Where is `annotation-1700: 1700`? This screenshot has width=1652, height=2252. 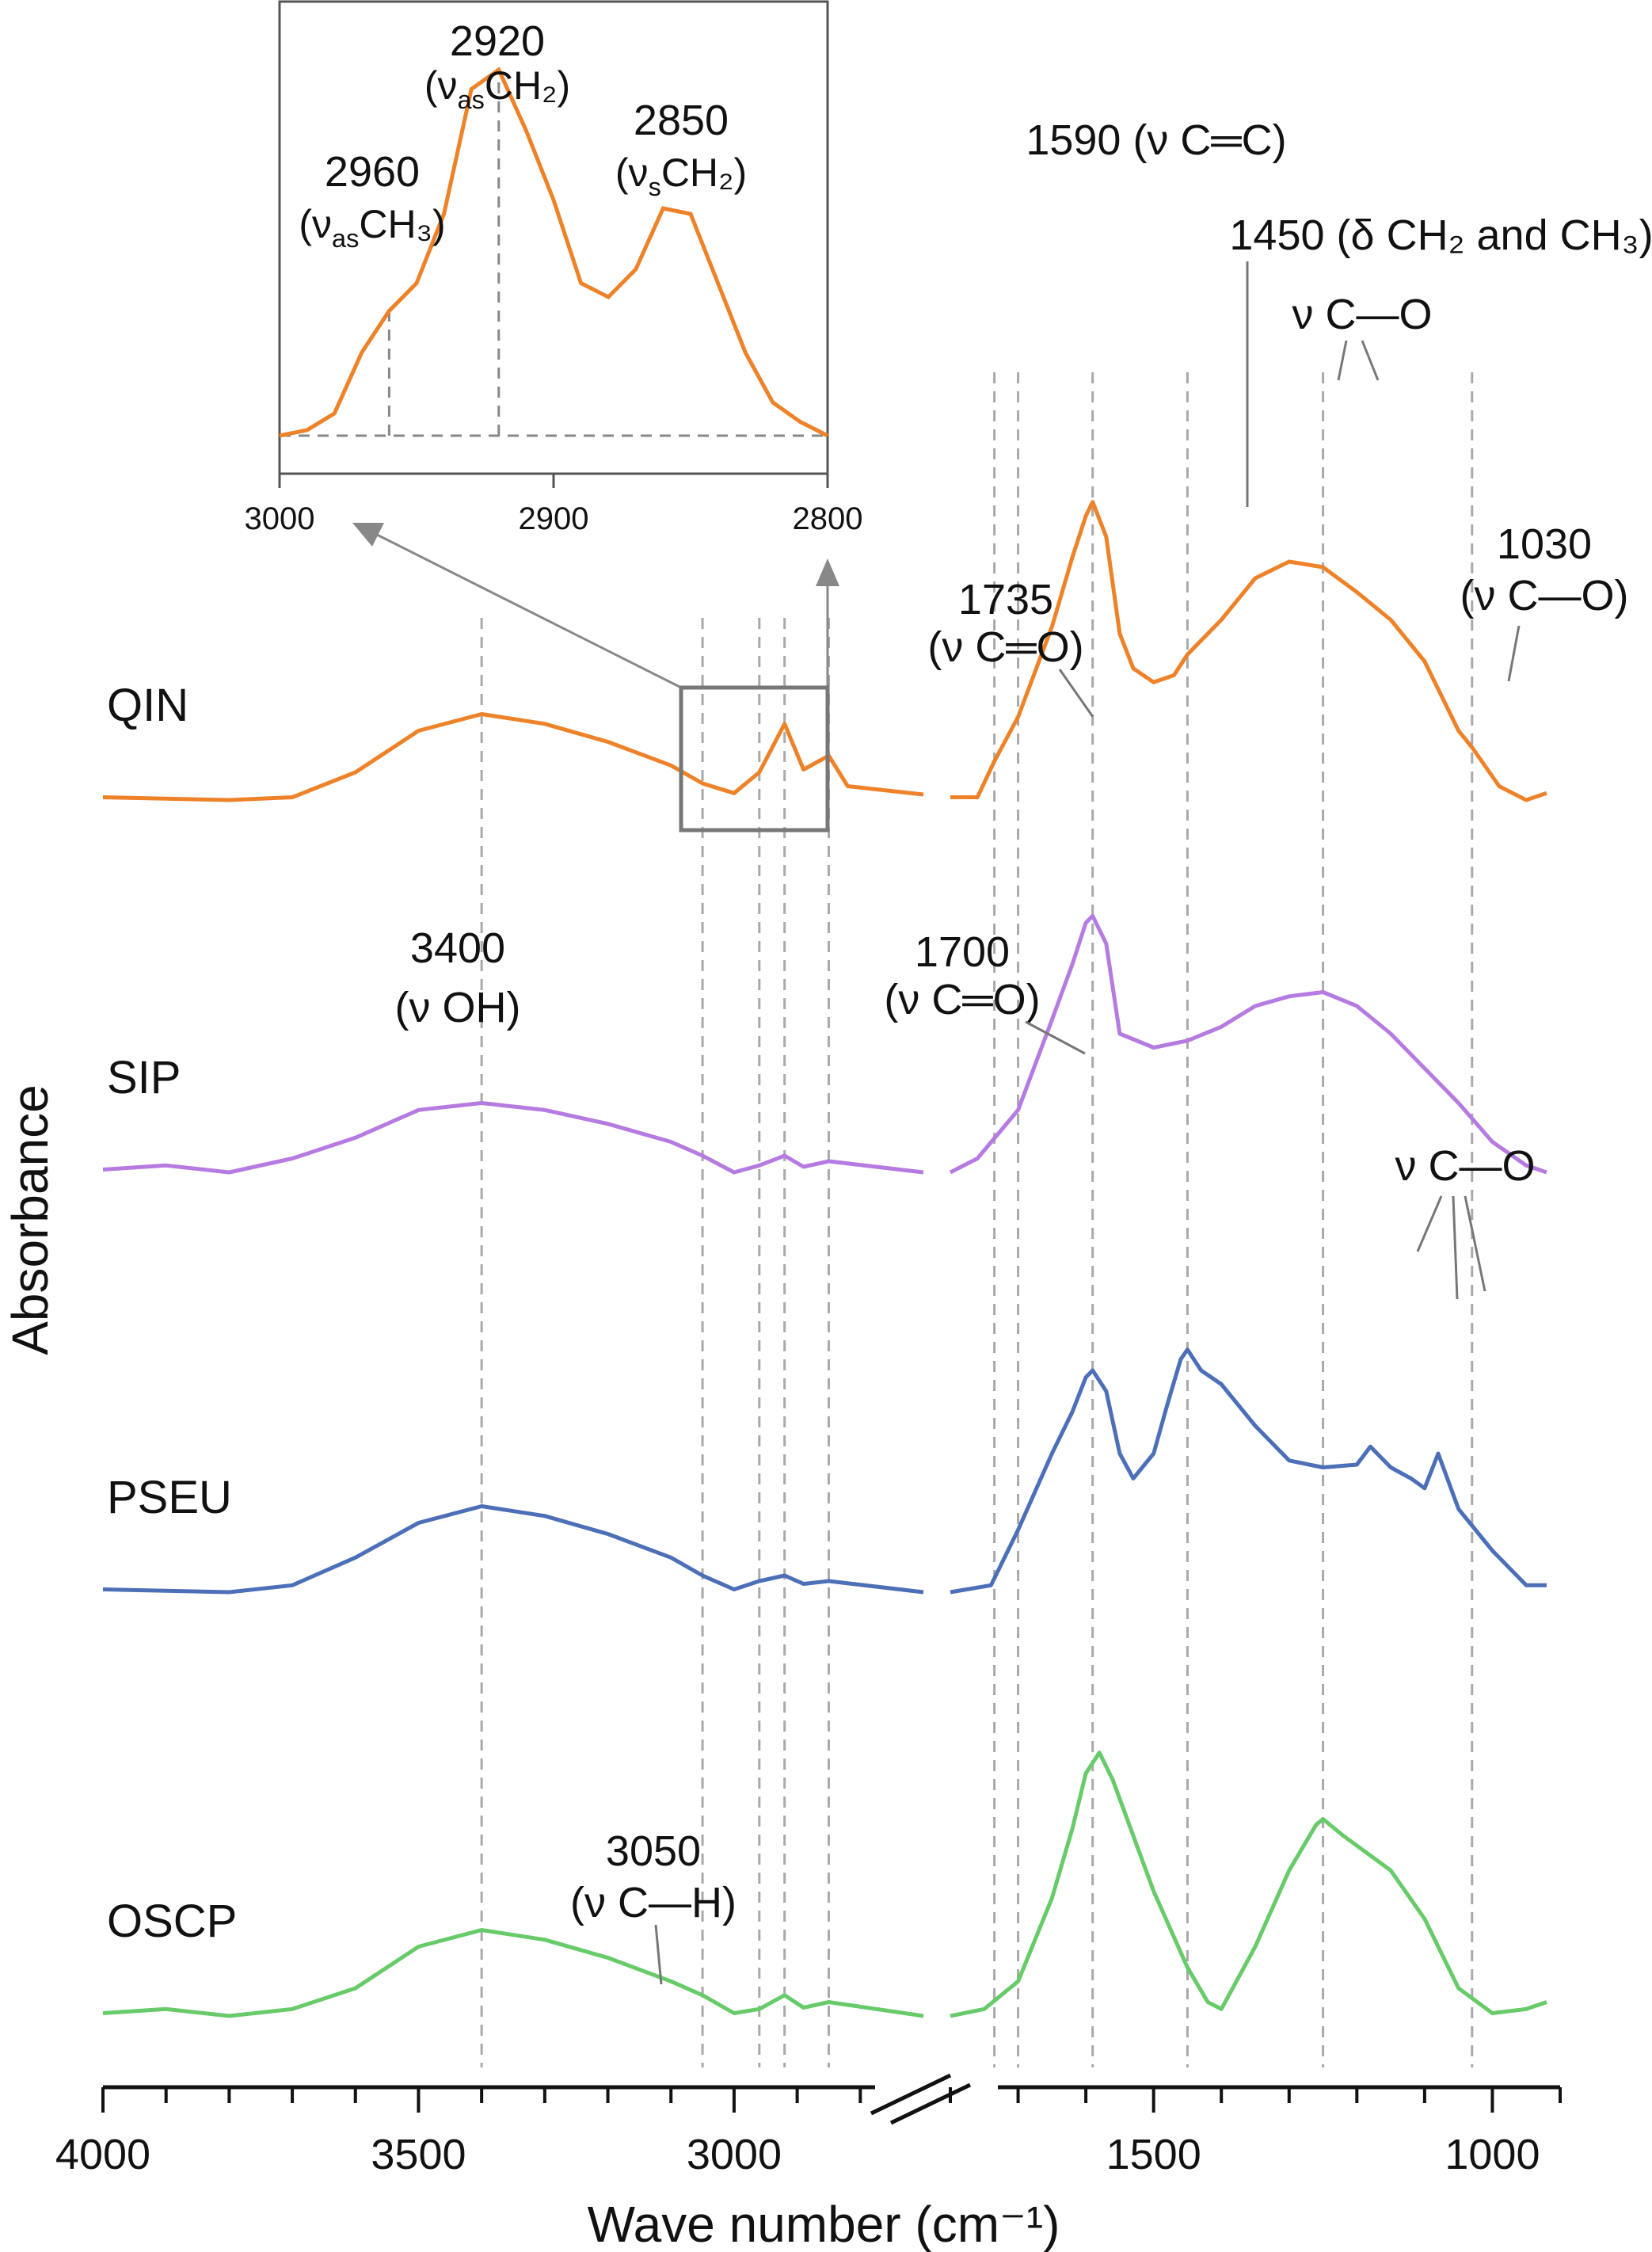 annotation-1700: 1700 is located at coordinates (962, 952).